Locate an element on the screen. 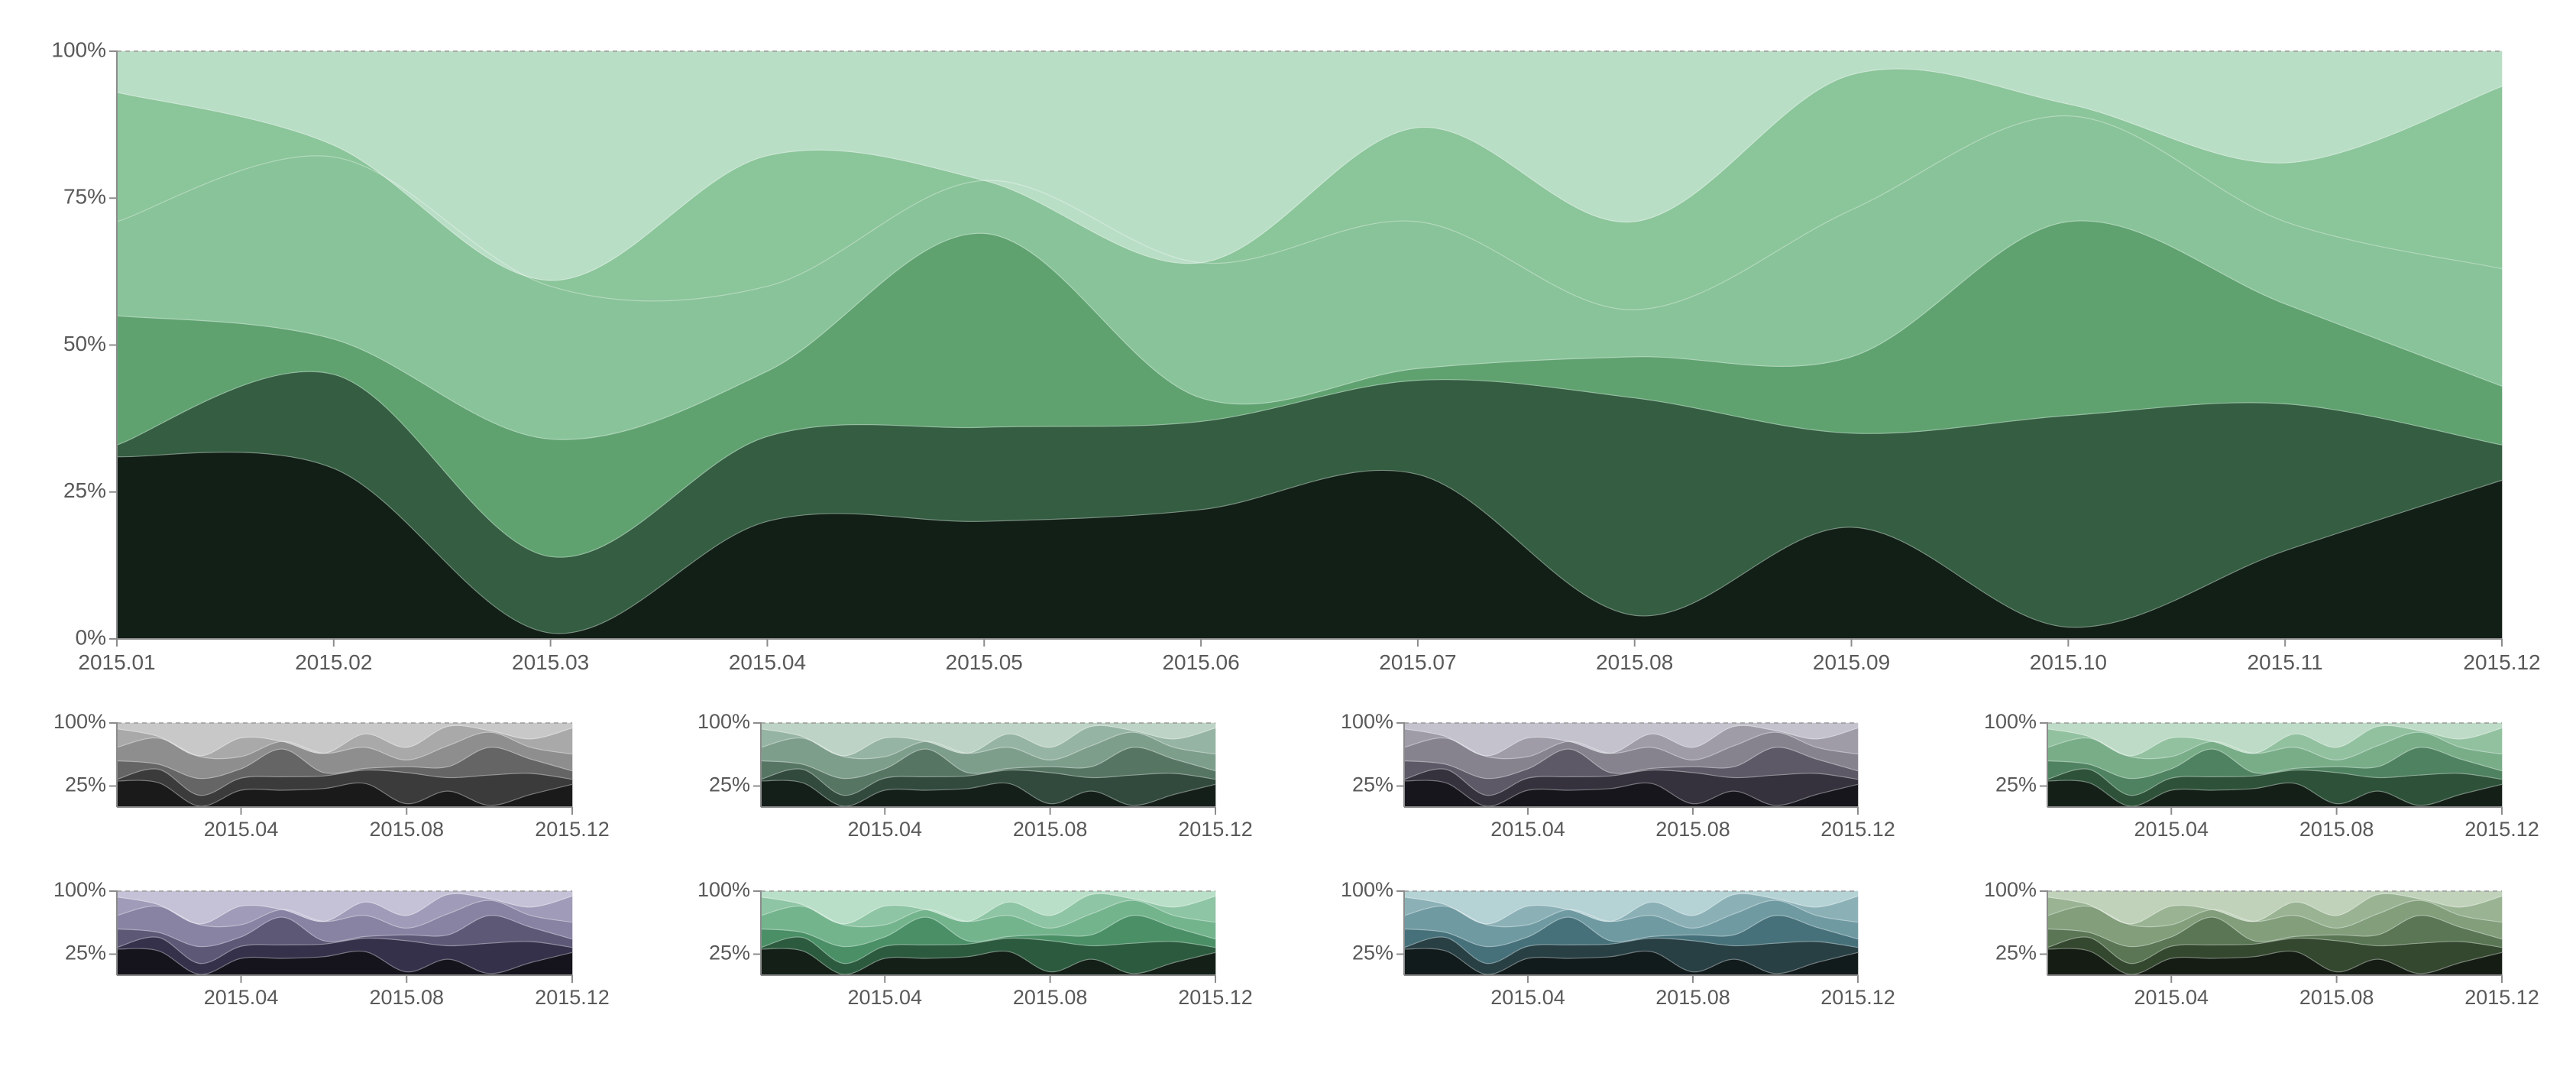 This screenshot has width=2576, height=1086. small-multiple-7-x-tick-label: 2015.04 is located at coordinates (1527, 997).